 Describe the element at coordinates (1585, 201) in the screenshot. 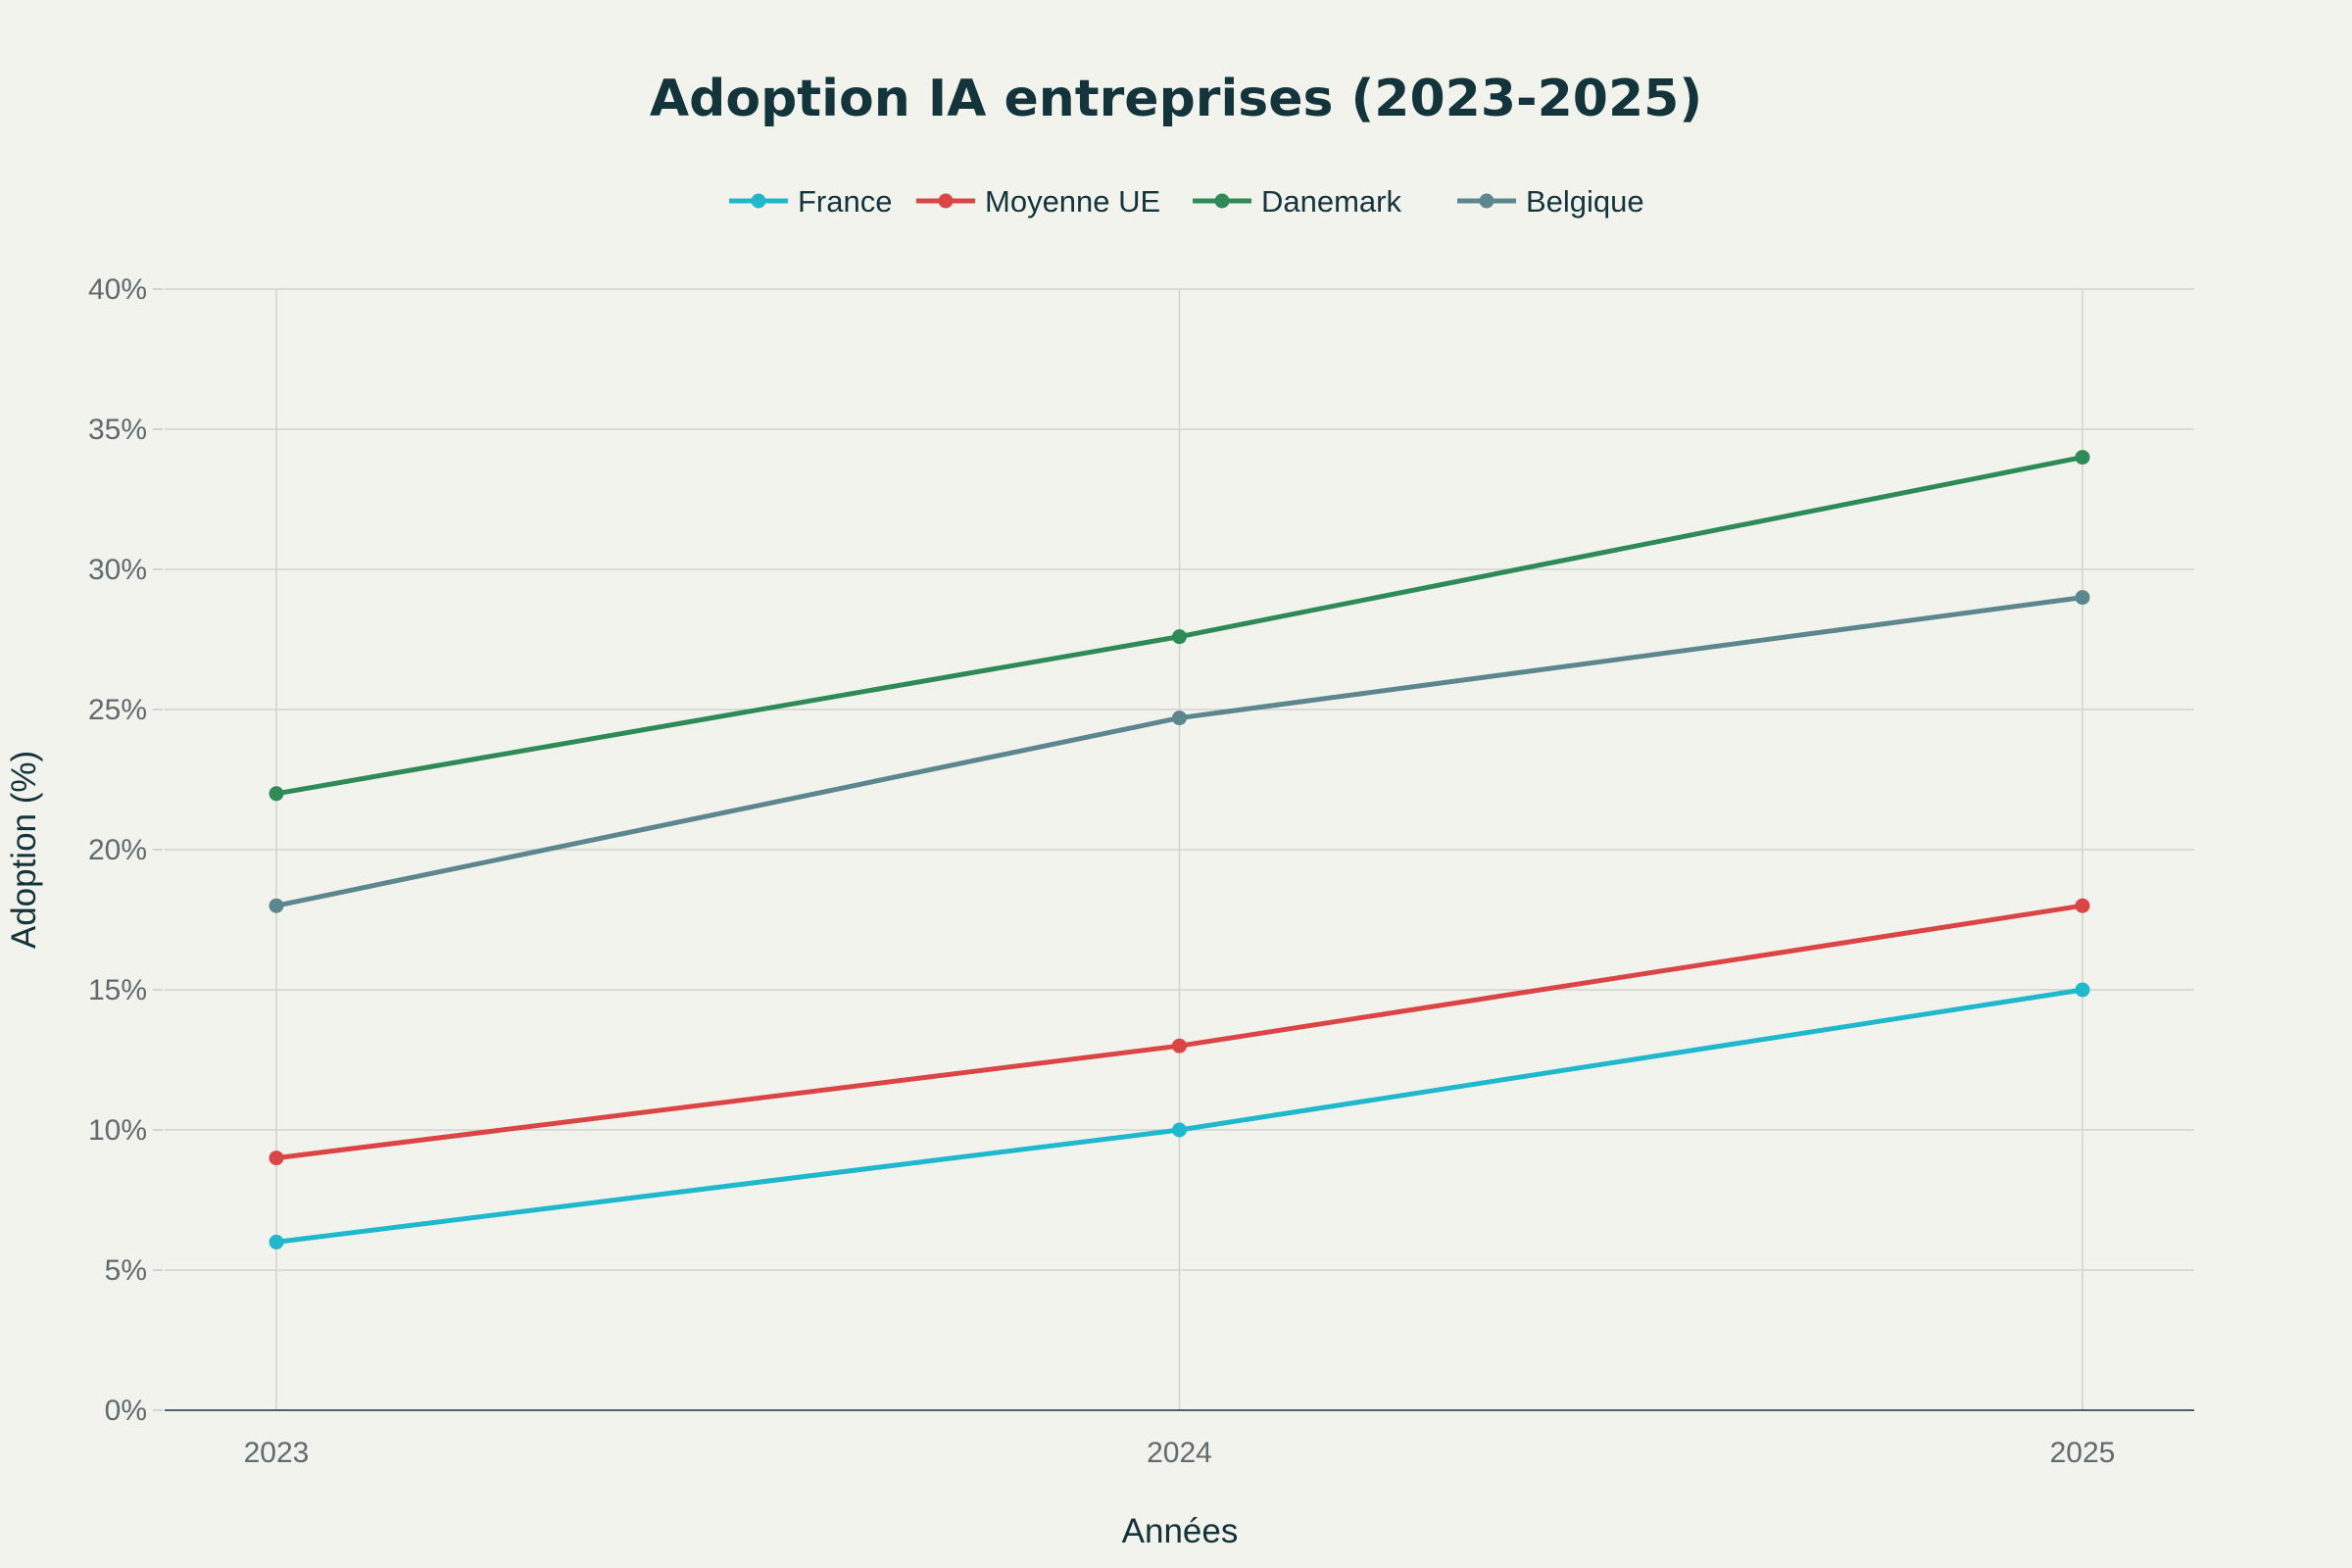

I see `legend-label: Belgique` at that location.